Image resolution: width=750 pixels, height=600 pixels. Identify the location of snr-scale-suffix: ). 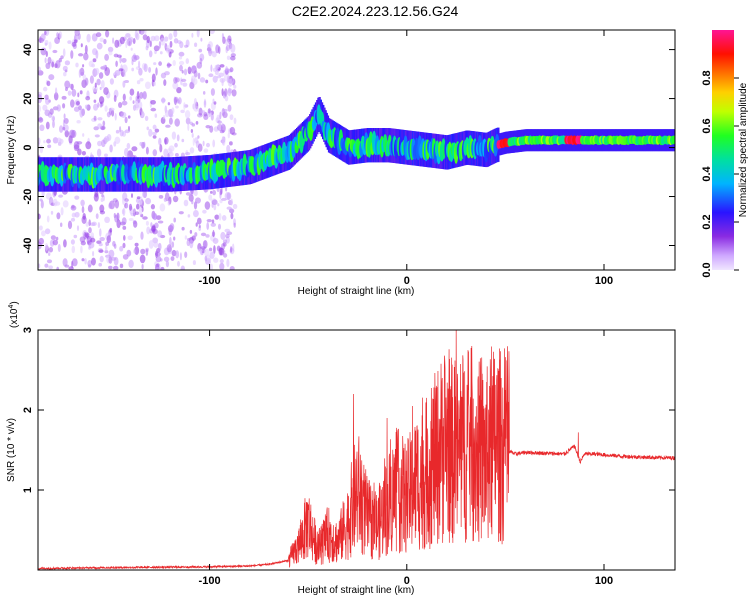
(14, 302).